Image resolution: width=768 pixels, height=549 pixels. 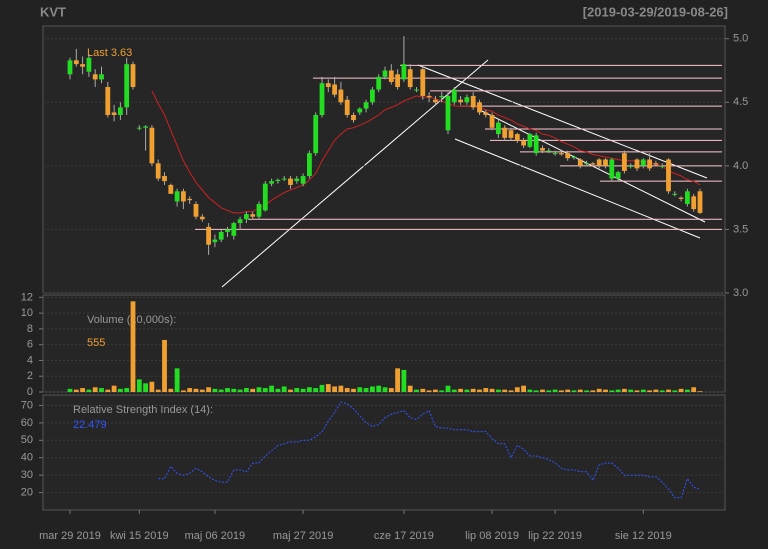 I want to click on y-tick-label: 4.0, so click(x=740, y=166).